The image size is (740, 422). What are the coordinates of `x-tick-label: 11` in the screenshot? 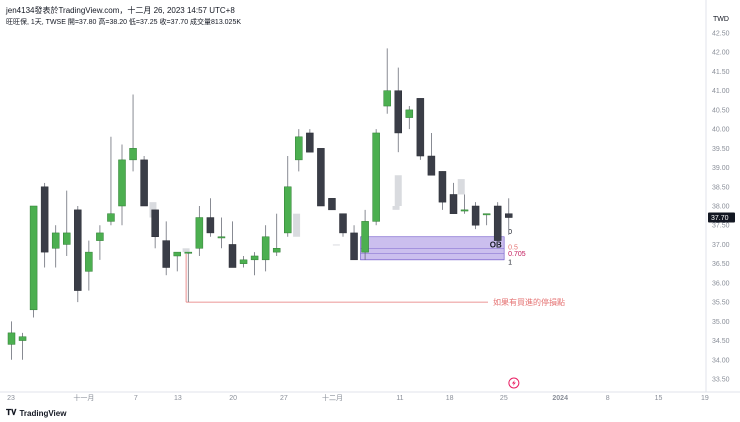 It's located at (399, 398).